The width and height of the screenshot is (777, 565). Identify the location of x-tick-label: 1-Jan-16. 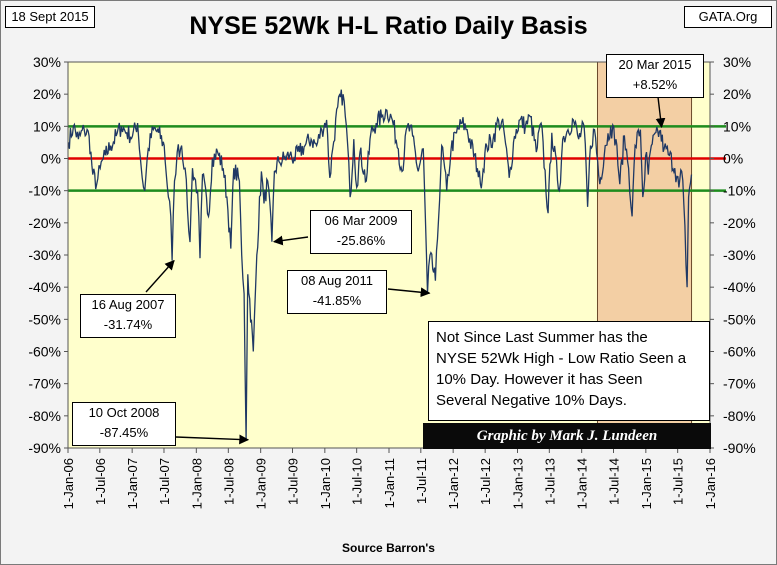
(710, 483).